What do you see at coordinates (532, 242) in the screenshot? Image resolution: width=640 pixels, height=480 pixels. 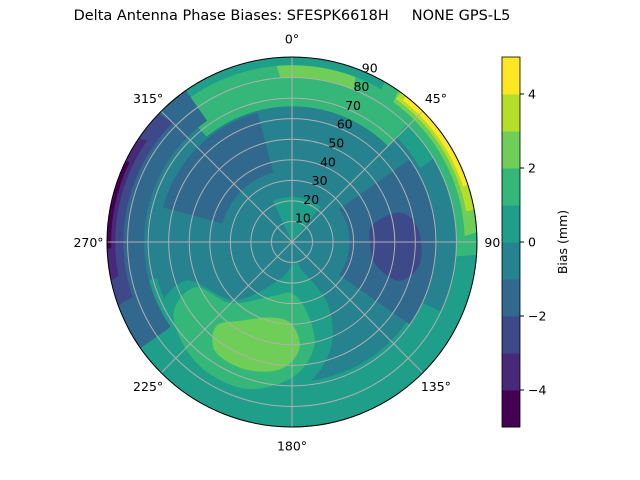 I see `colorbar-tick-label: 0` at bounding box center [532, 242].